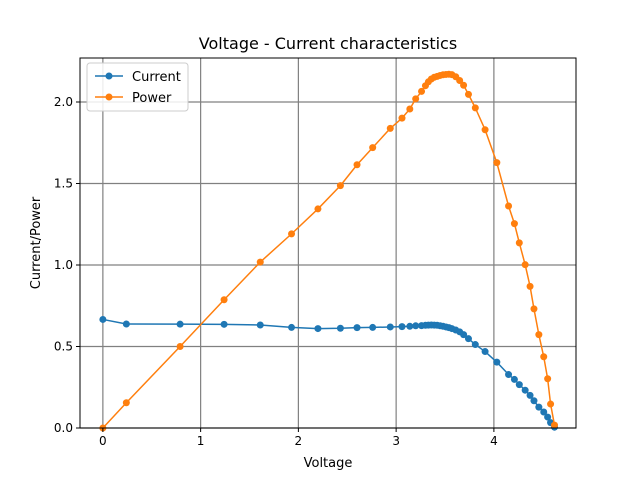 The image size is (640, 480). I want to click on y-tick-label: 0.0, so click(63, 428).